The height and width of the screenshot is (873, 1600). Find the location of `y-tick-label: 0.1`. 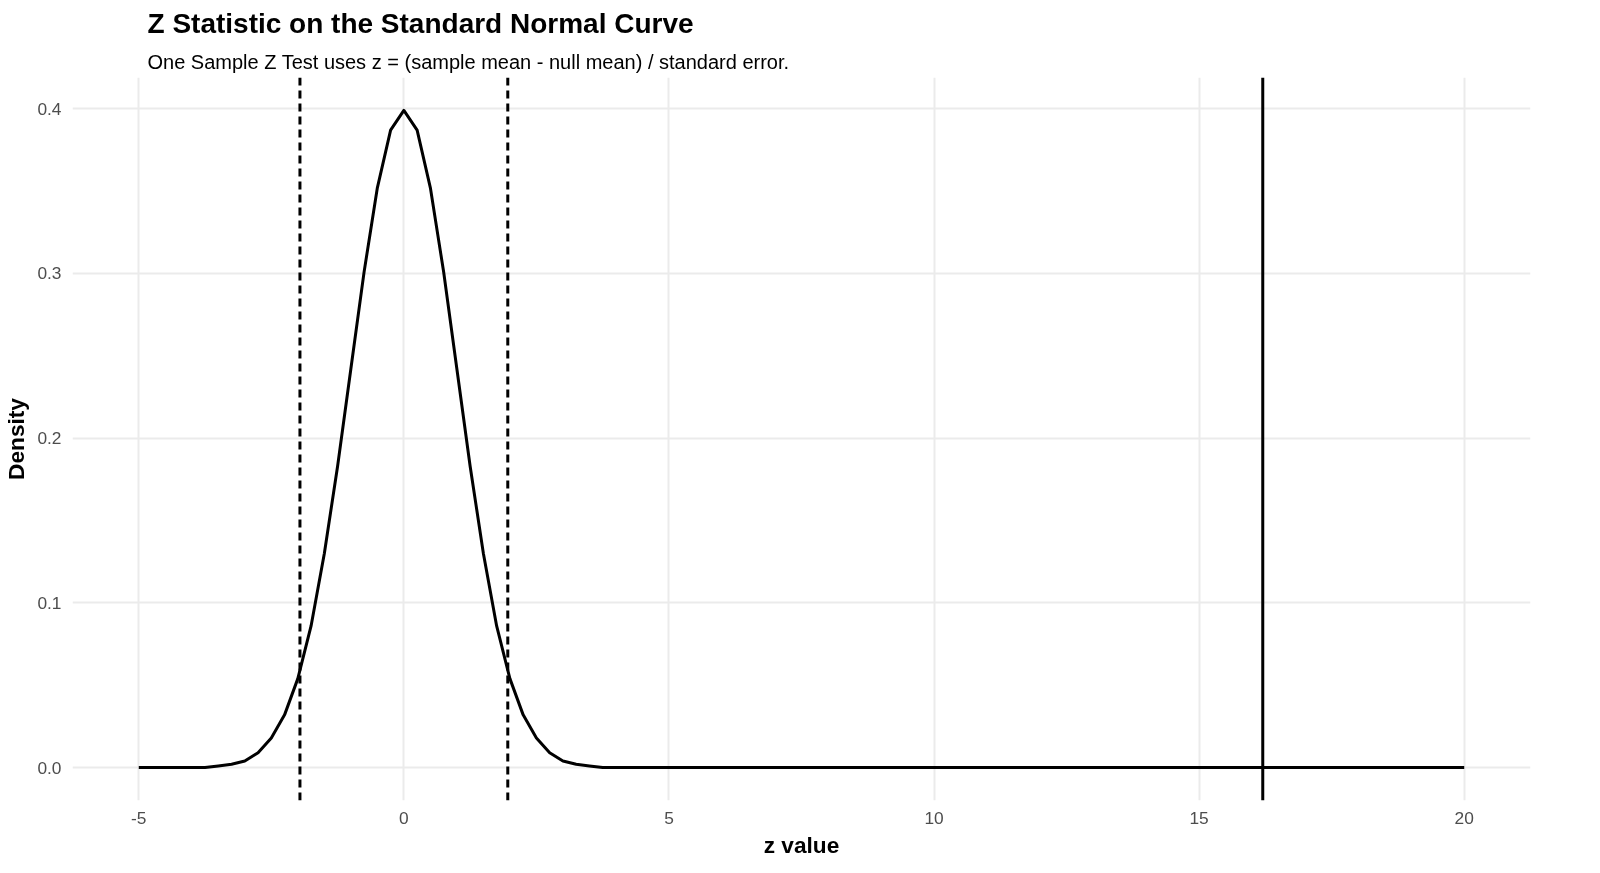

y-tick-label: 0.1 is located at coordinates (49, 602).